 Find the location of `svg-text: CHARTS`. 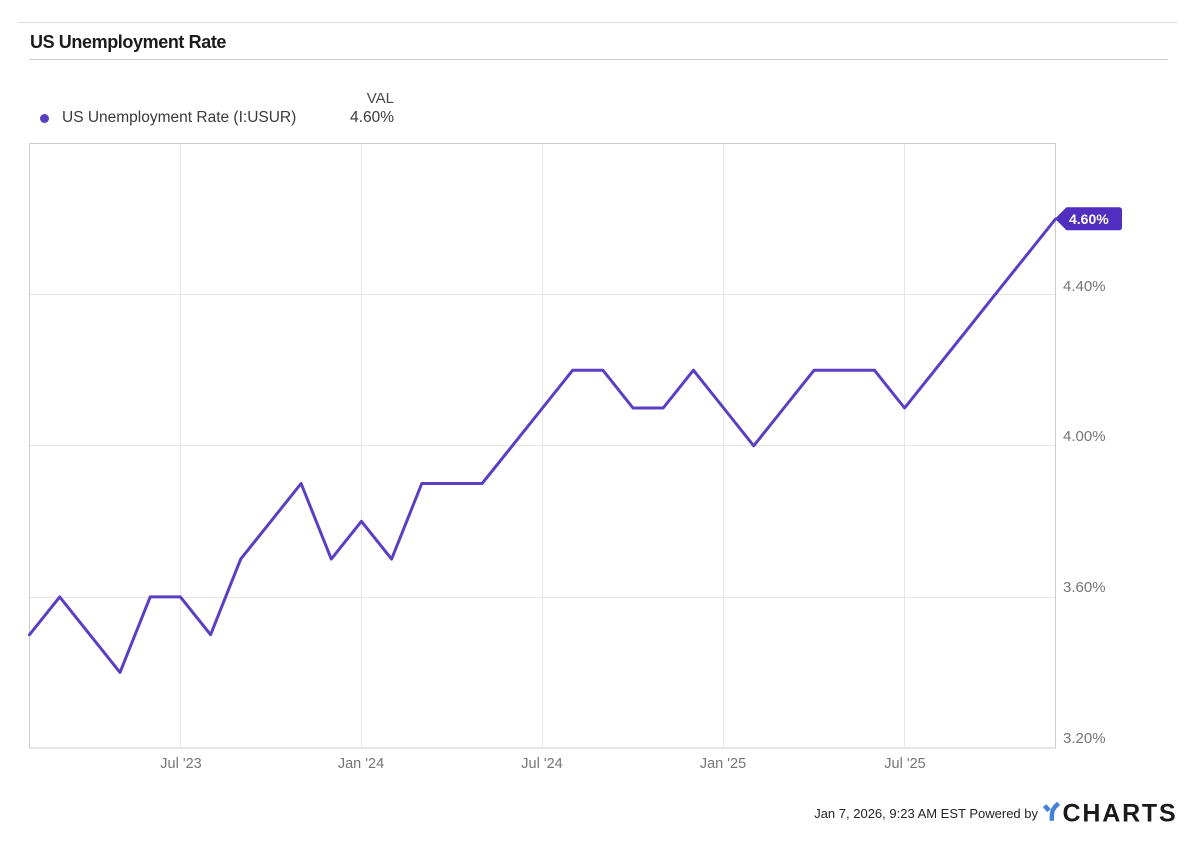

svg-text: CHARTS is located at coordinates (1120, 814).